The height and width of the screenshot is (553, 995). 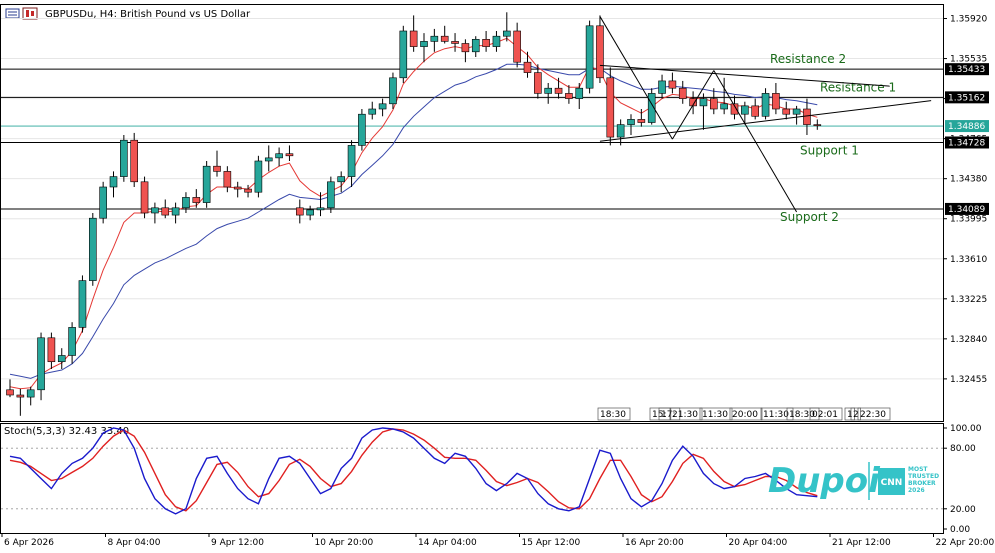 I want to click on scroll-label-0: 18:30, so click(x=614, y=414).